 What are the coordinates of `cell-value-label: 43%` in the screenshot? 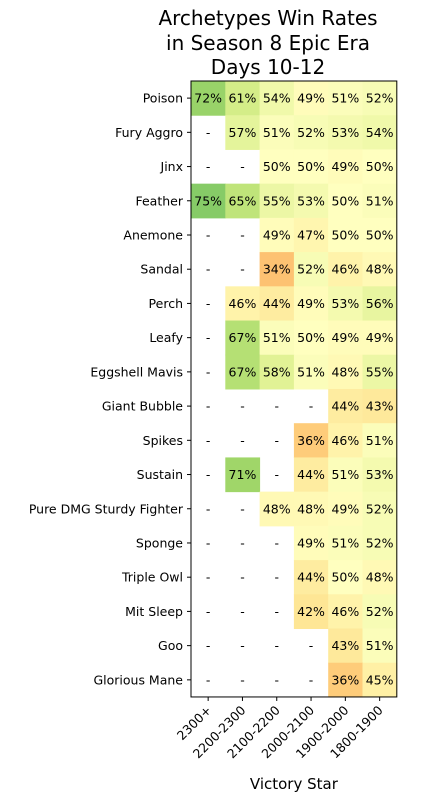 It's located at (345, 645).